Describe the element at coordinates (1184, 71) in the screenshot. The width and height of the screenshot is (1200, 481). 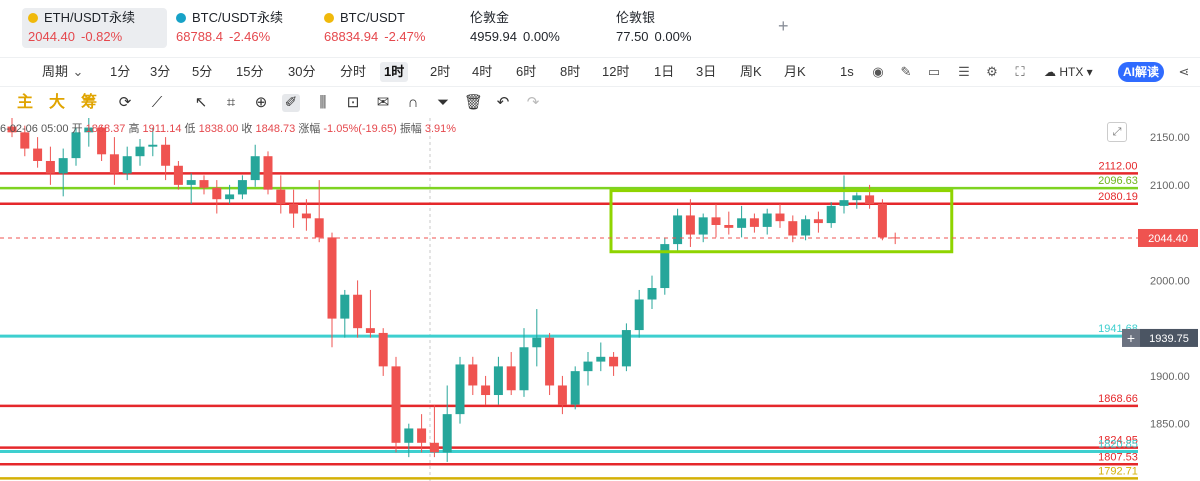
I see `share-icon: ⋖` at that location.